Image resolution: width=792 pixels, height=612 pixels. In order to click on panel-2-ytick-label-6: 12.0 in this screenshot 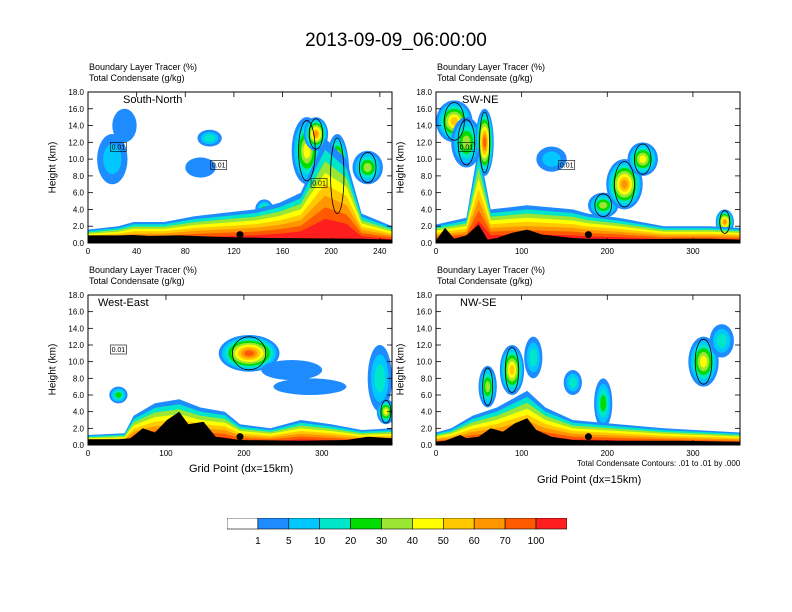, I will do `click(424, 142)`.